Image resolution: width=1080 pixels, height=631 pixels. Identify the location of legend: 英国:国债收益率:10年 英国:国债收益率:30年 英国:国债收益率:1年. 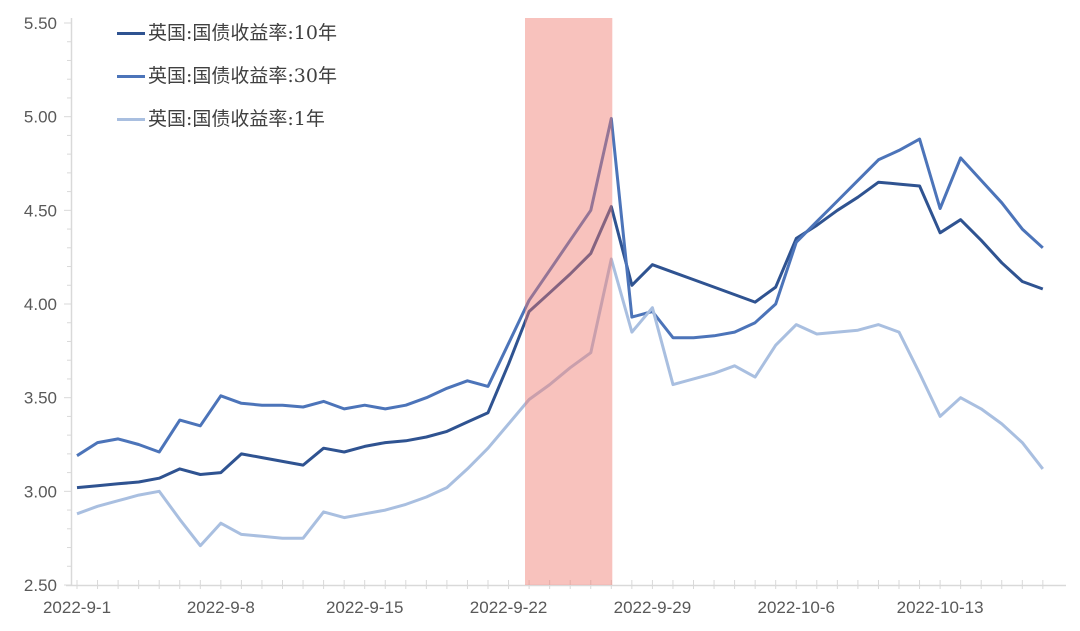
(227, 86).